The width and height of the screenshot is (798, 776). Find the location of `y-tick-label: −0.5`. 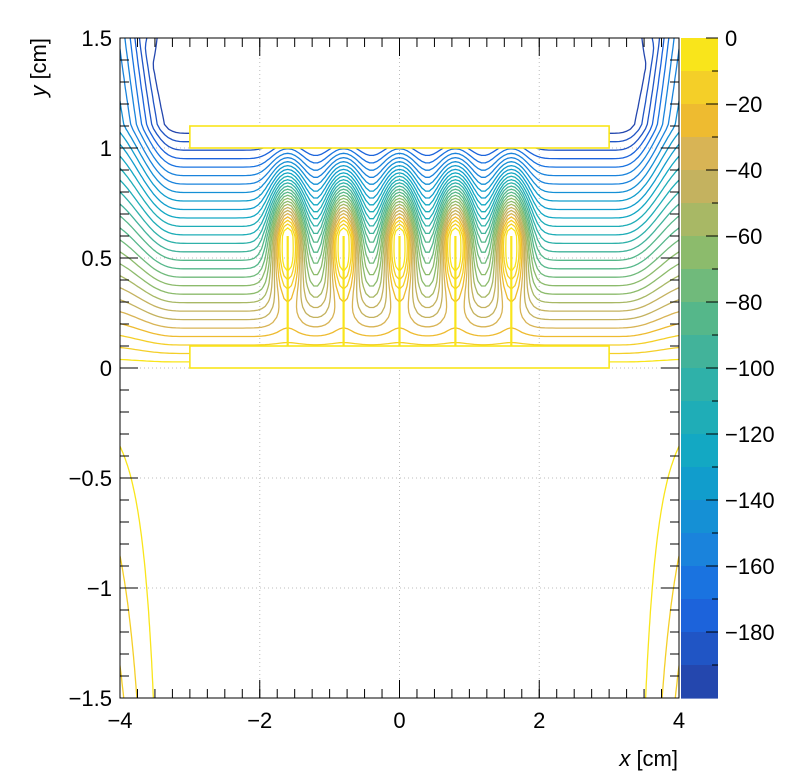

y-tick-label: −0.5 is located at coordinates (90, 478).